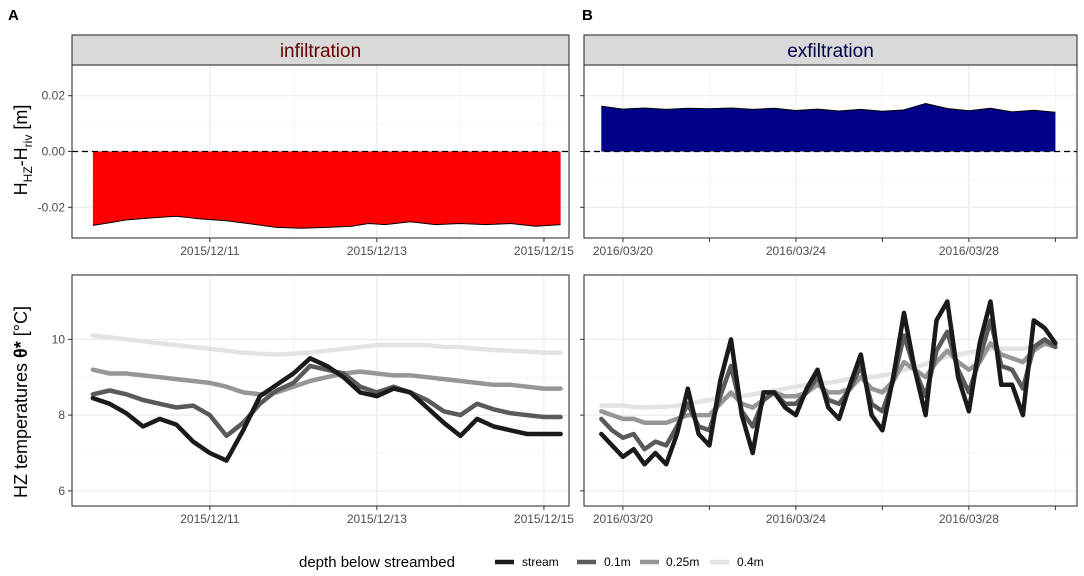 The width and height of the screenshot is (1084, 576). What do you see at coordinates (540, 562) in the screenshot?
I see `legend-label-stream: stream` at bounding box center [540, 562].